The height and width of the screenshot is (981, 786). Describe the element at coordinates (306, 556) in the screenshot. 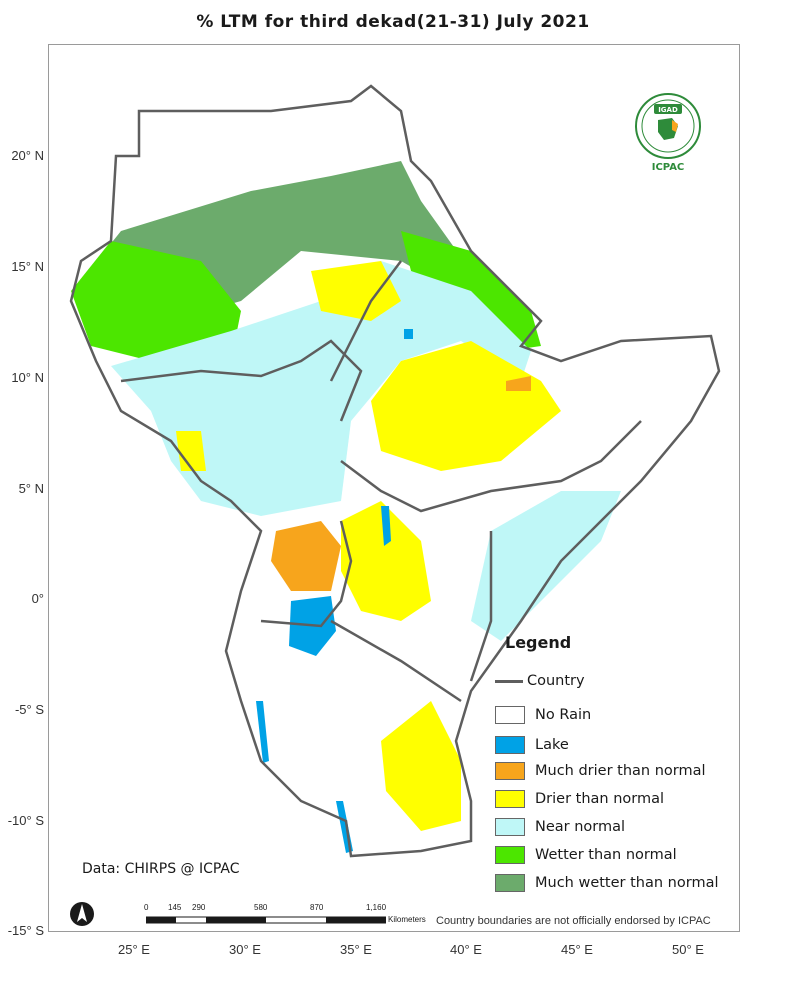

I see `zone-much-drier` at that location.